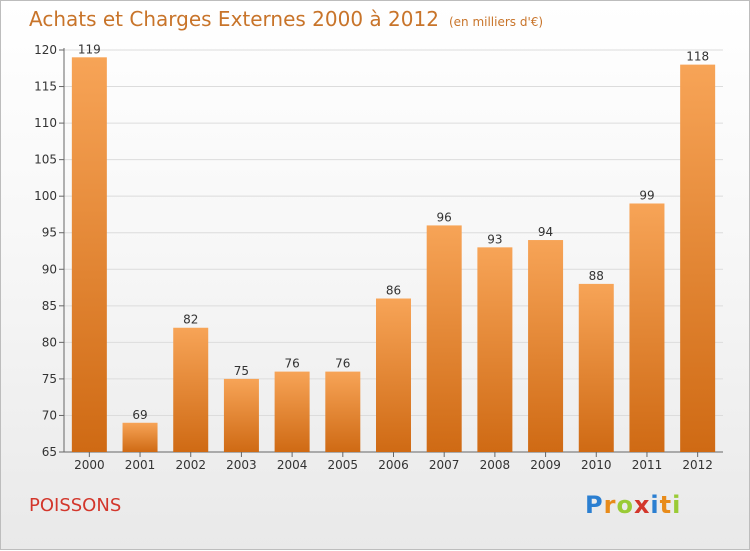 This screenshot has height=551, width=750. I want to click on y-tick-label: 90, so click(49, 269).